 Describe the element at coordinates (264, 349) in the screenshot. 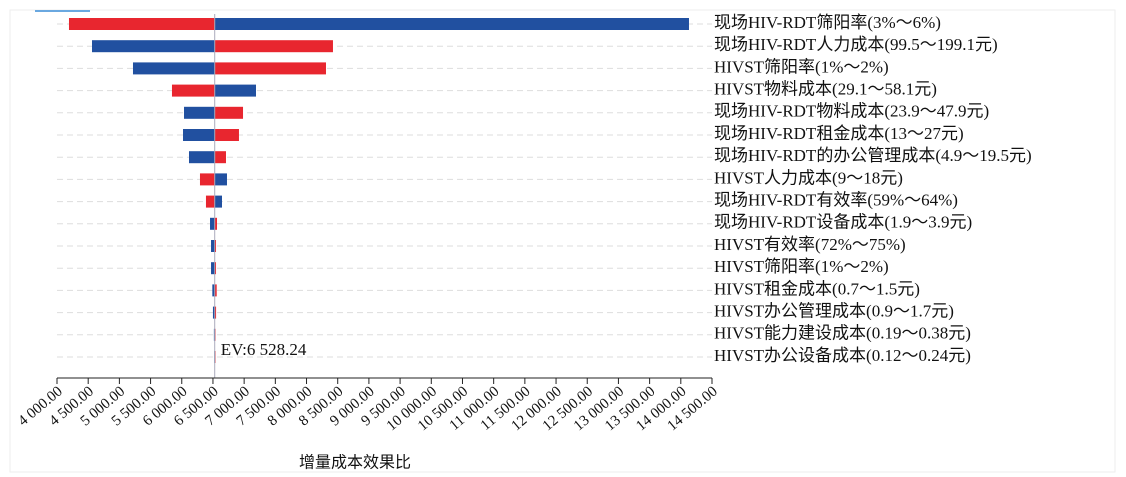

I see `base-label: EV:6 528.24` at that location.